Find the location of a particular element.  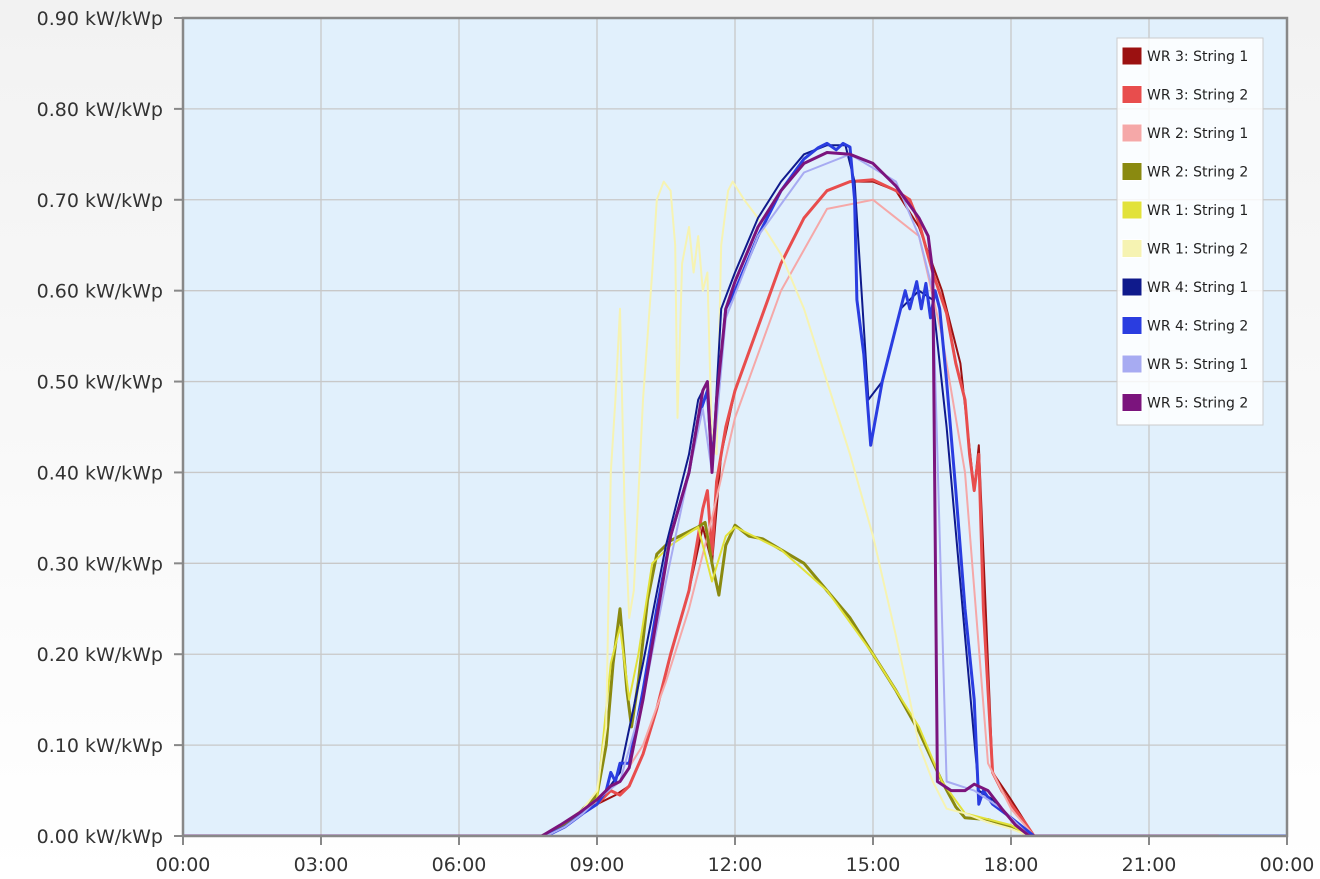

y-tick-label: 0.60 kW/kWp is located at coordinates (100, 292).